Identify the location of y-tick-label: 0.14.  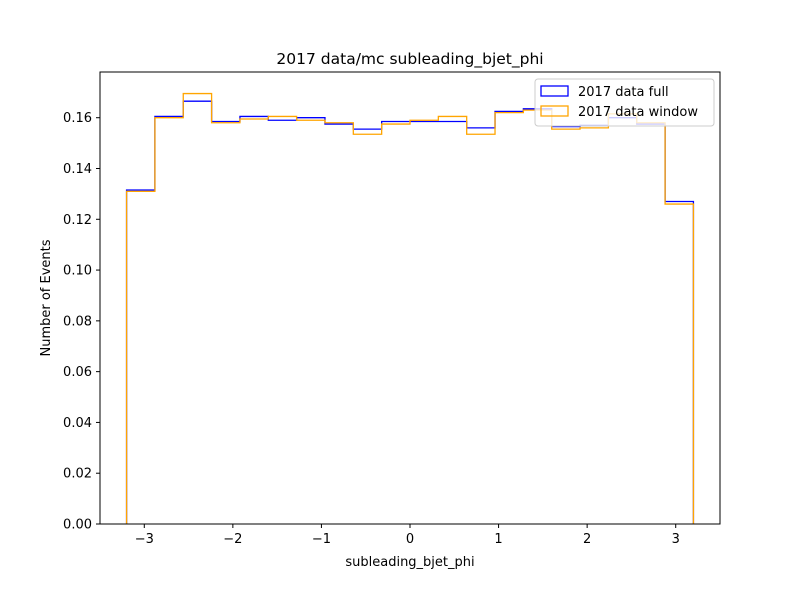
(77, 169).